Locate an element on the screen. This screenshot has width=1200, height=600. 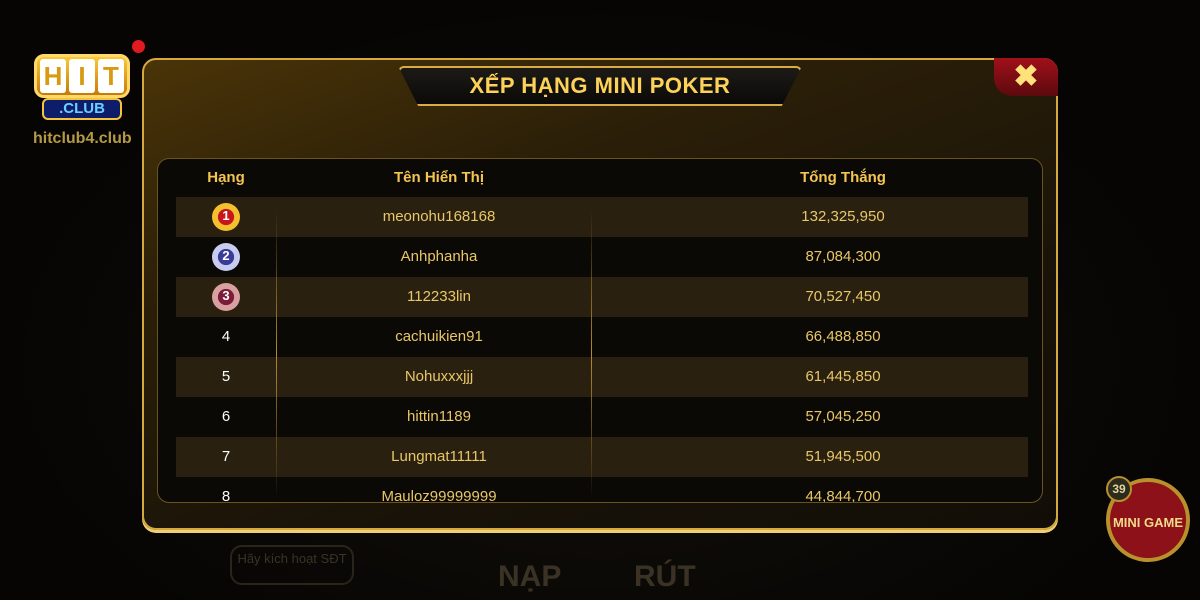
table-row: 6 hittin1189 57,045,250 is located at coordinates (602, 417).